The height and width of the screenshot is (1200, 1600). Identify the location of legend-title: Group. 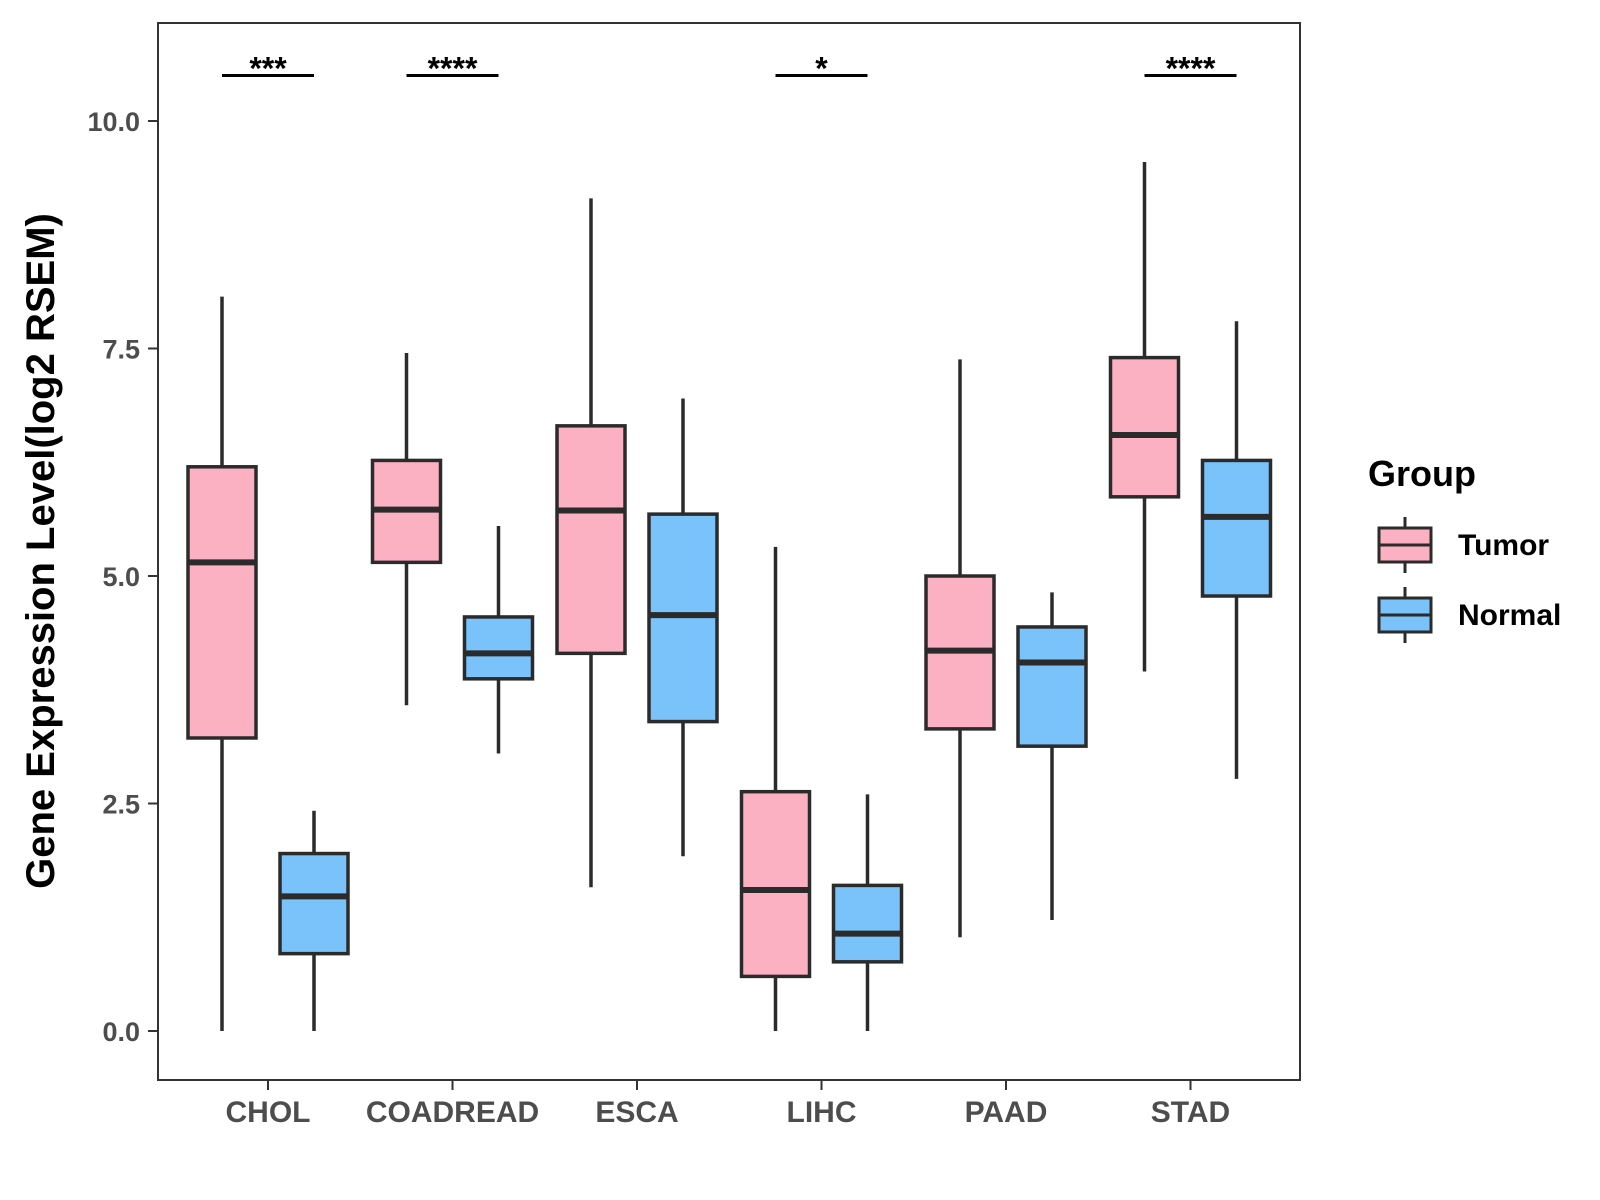
(1422, 473).